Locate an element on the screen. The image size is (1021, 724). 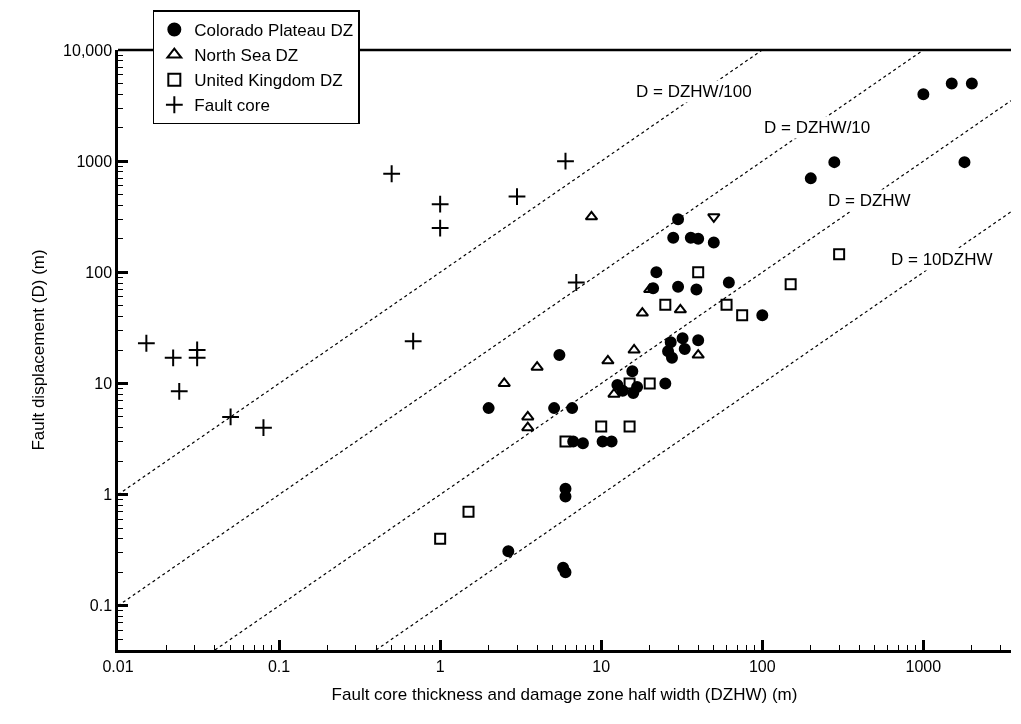
legend-label: North Sea DZ is located at coordinates (246, 56).